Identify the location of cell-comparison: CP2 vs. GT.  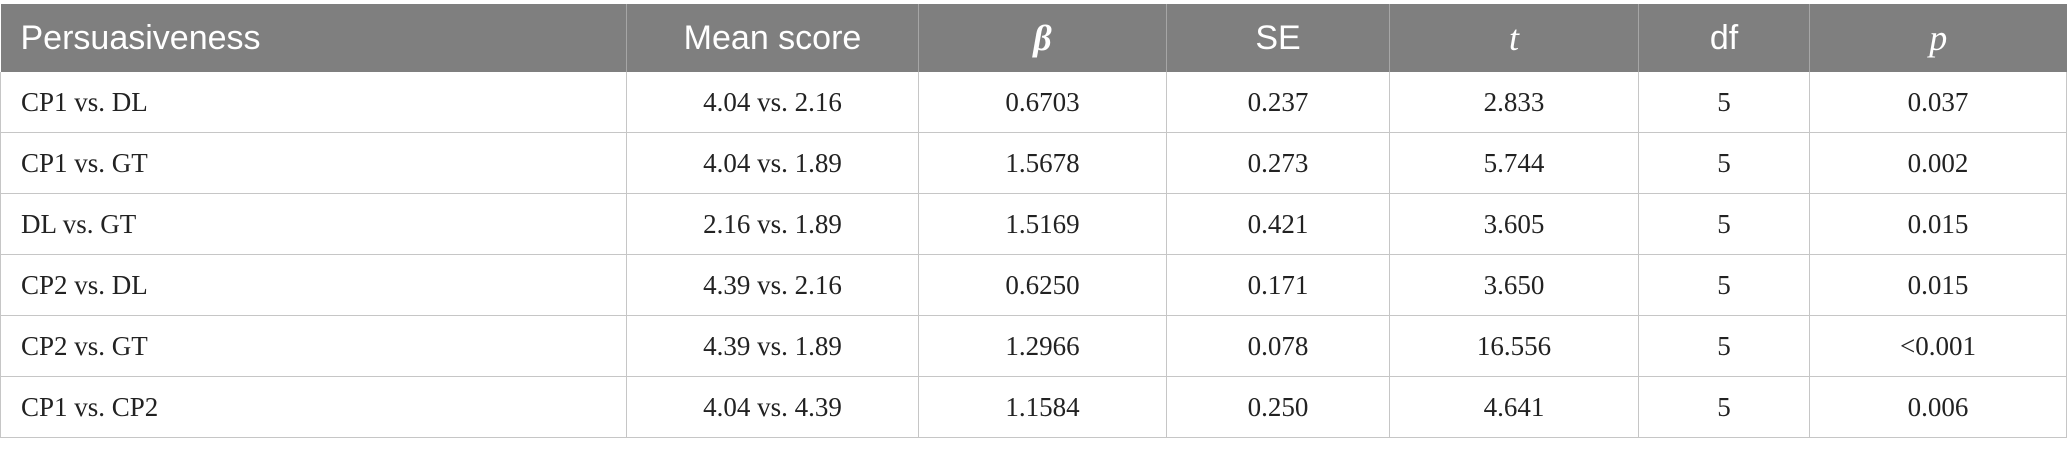
(313, 346).